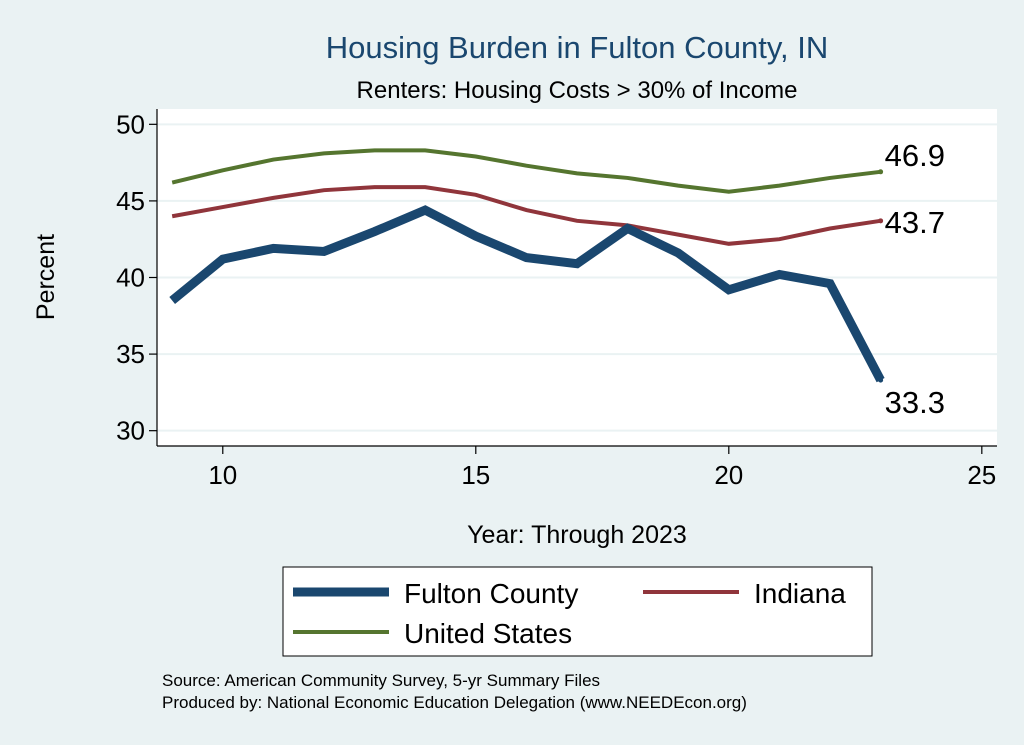 Image resolution: width=1024 pixels, height=745 pixels. What do you see at coordinates (488, 633) in the screenshot?
I see `legend-label-united-states: United States` at bounding box center [488, 633].